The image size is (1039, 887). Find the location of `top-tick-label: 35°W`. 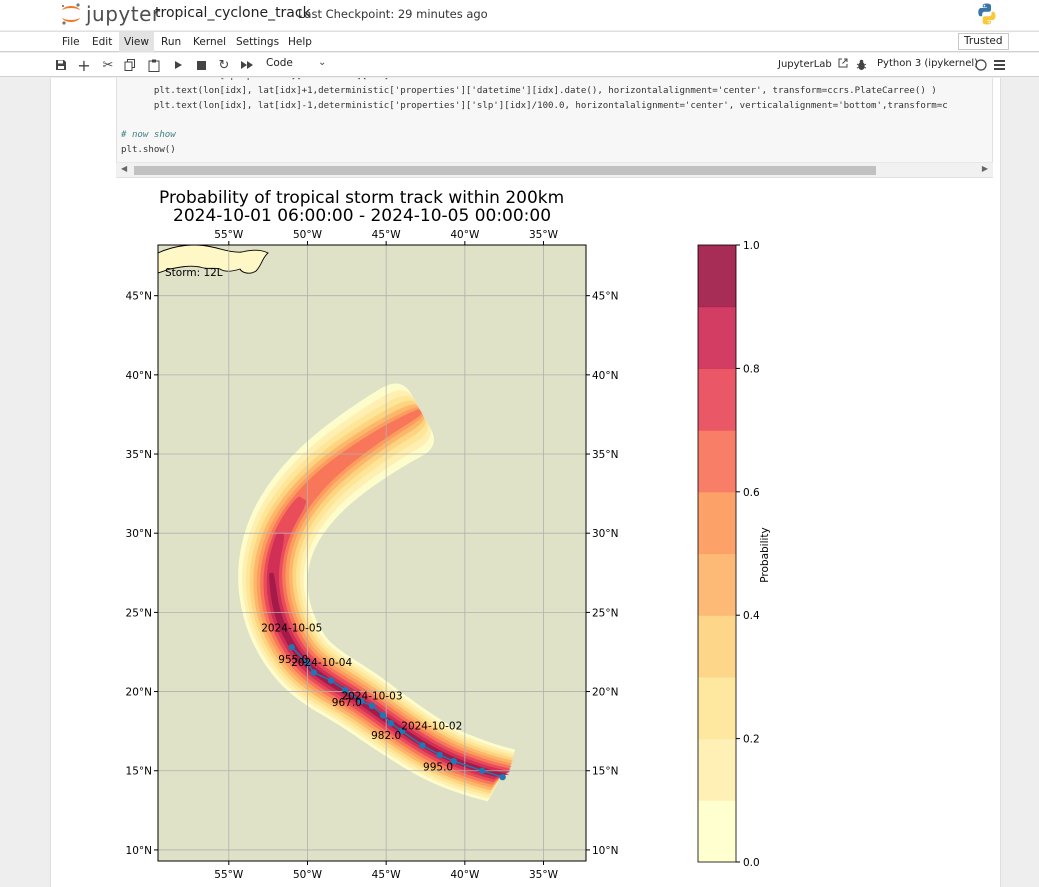

top-tick-label: 35°W is located at coordinates (544, 235).